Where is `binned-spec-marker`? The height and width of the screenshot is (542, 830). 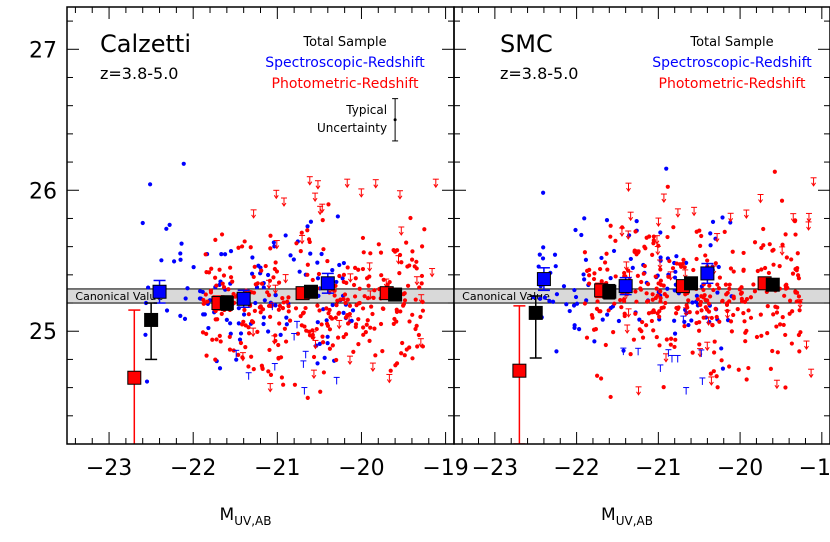 binned-spec-marker is located at coordinates (327, 283).